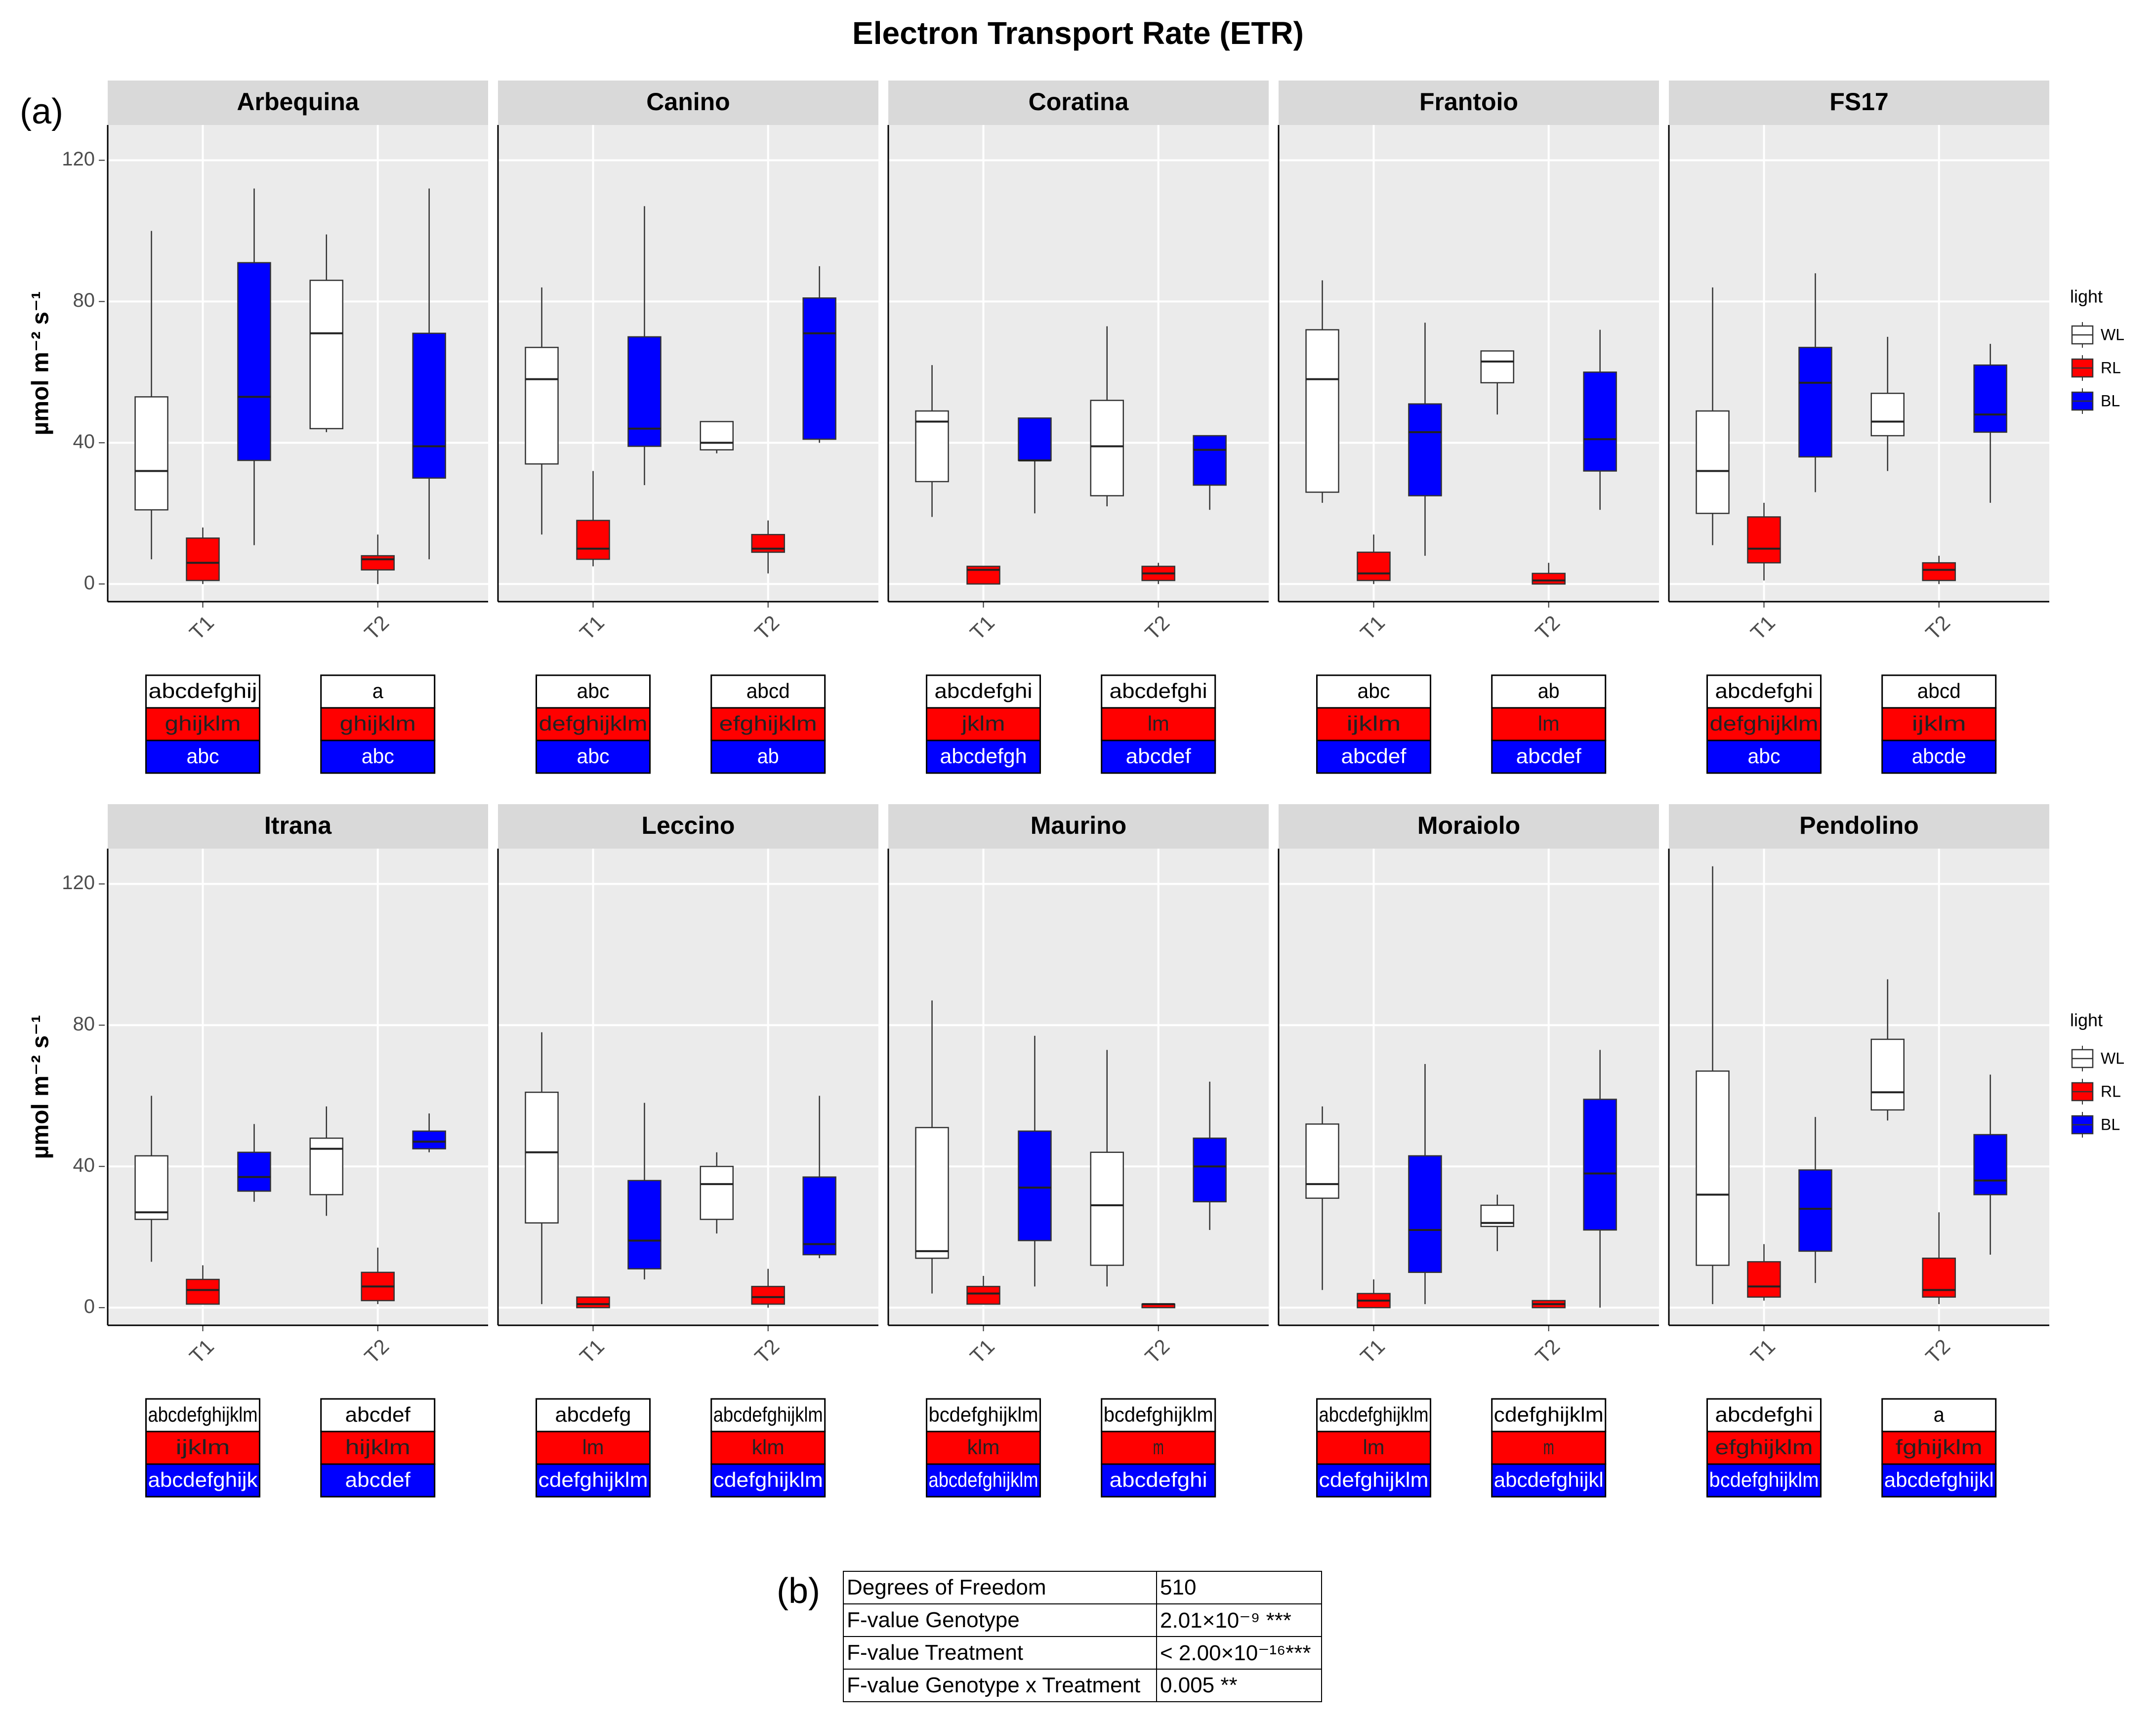 The image size is (2156, 1719). Describe the element at coordinates (1078, 826) in the screenshot. I see `facet-title: Maurino` at that location.